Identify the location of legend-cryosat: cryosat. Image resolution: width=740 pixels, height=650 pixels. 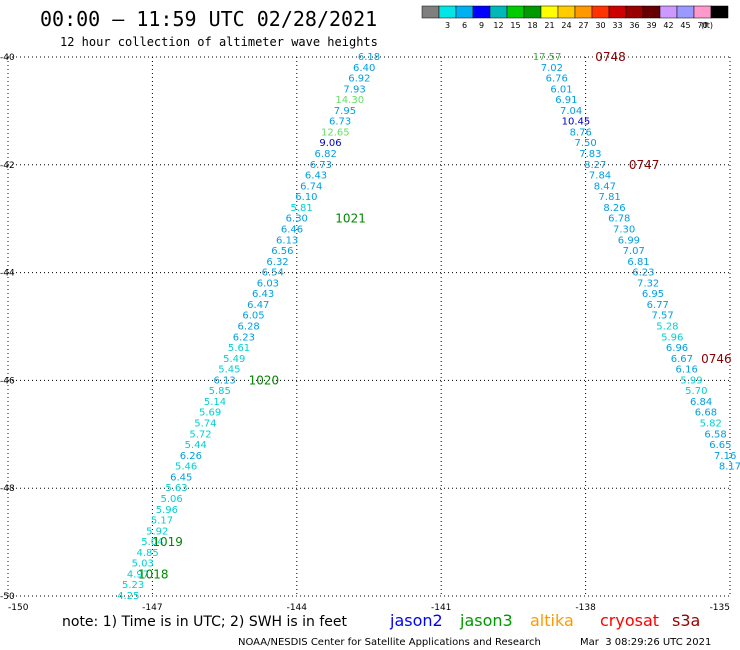
(629, 620).